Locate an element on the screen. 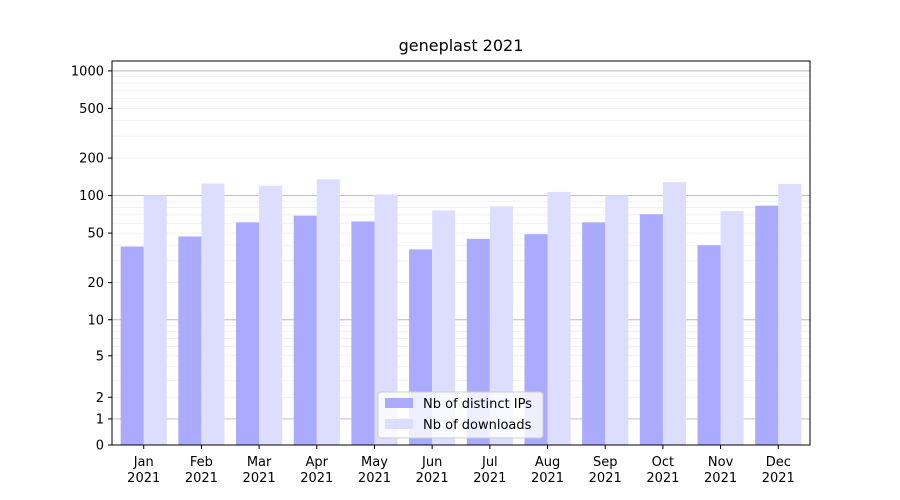 This screenshot has width=900, height=500. legend-label-downloads: Nb of downloads is located at coordinates (477, 425).